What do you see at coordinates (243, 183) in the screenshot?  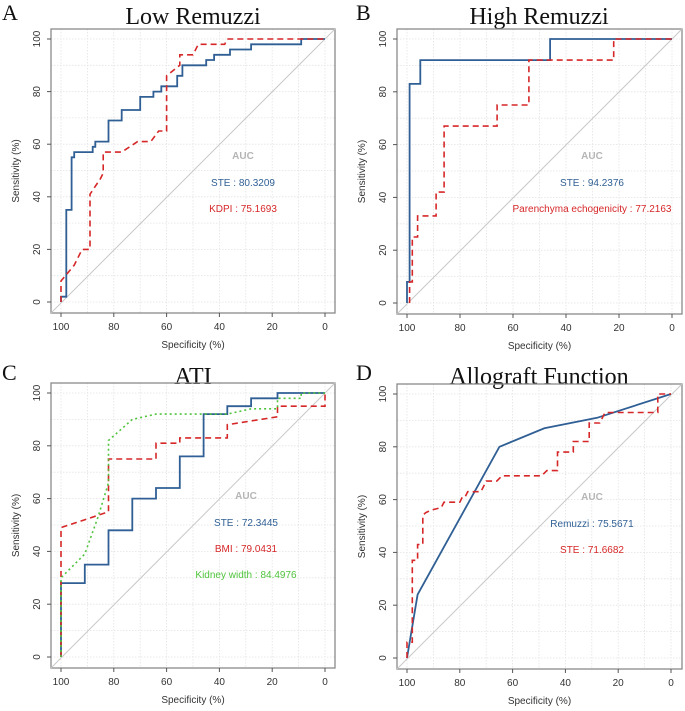 I see `auc-value-label: STE : 80.3209` at bounding box center [243, 183].